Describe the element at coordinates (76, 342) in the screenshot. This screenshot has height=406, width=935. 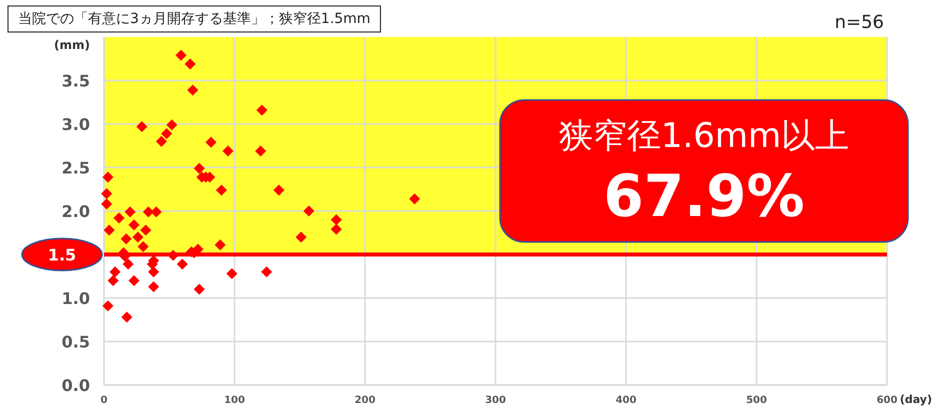
I see `y-tick-label: 0.5` at that location.